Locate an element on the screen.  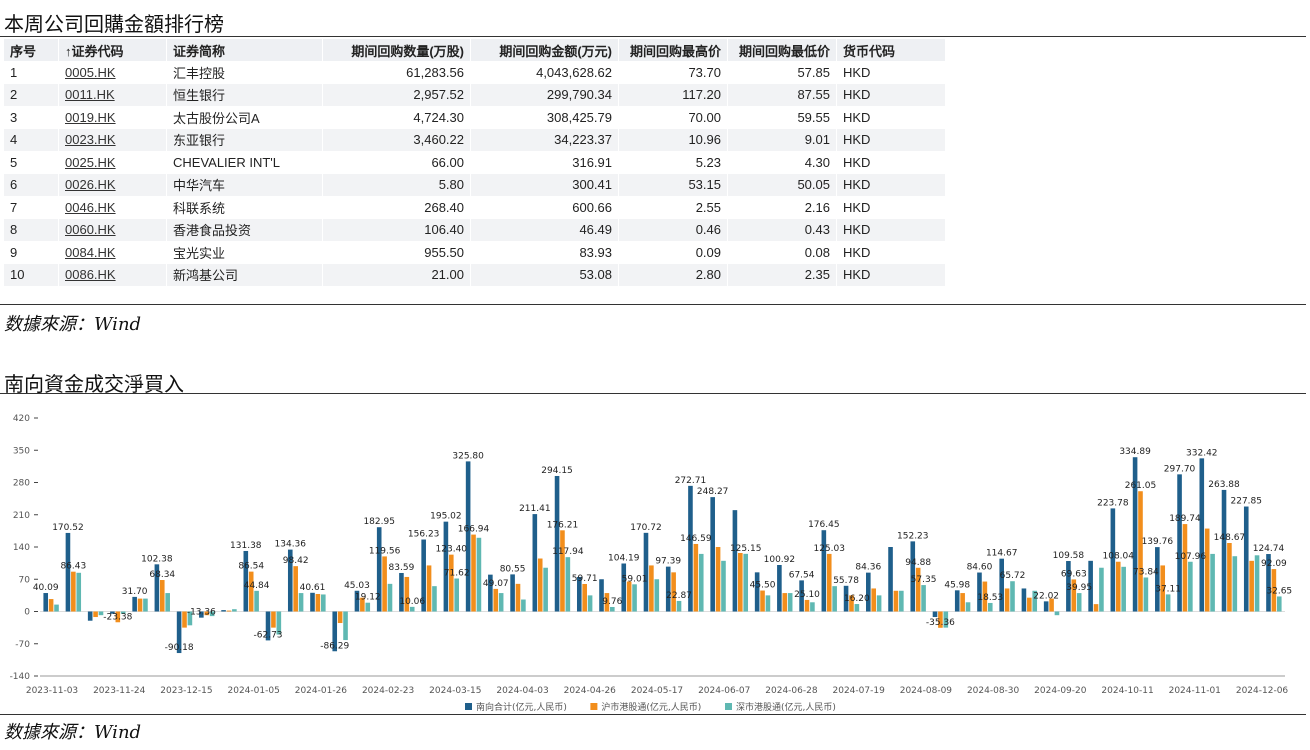
cell-name: 太古股份公司A is located at coordinates (244, 117).